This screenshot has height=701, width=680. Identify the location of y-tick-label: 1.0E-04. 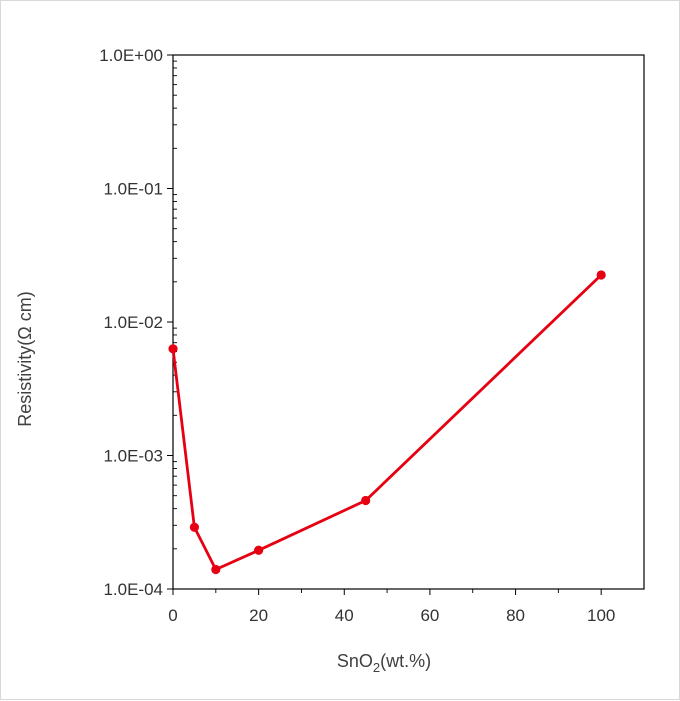
(133, 589).